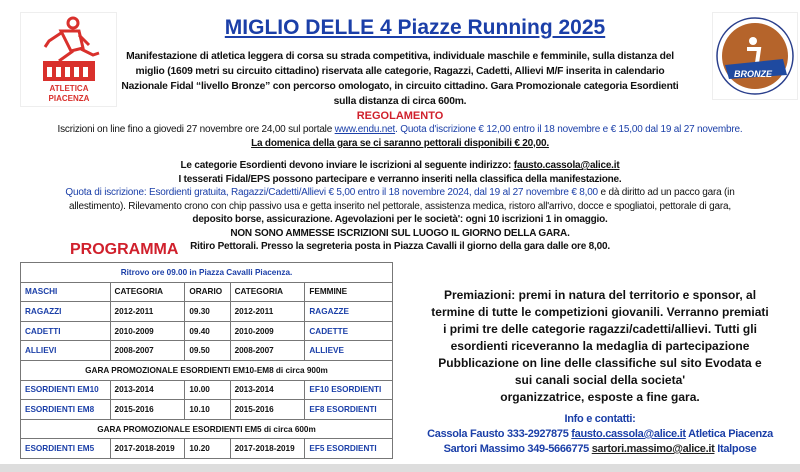 This screenshot has height=472, width=800. Describe the element at coordinates (517, 449) in the screenshot. I see `contact-name: Sartori Massimo 349-5666775` at that location.